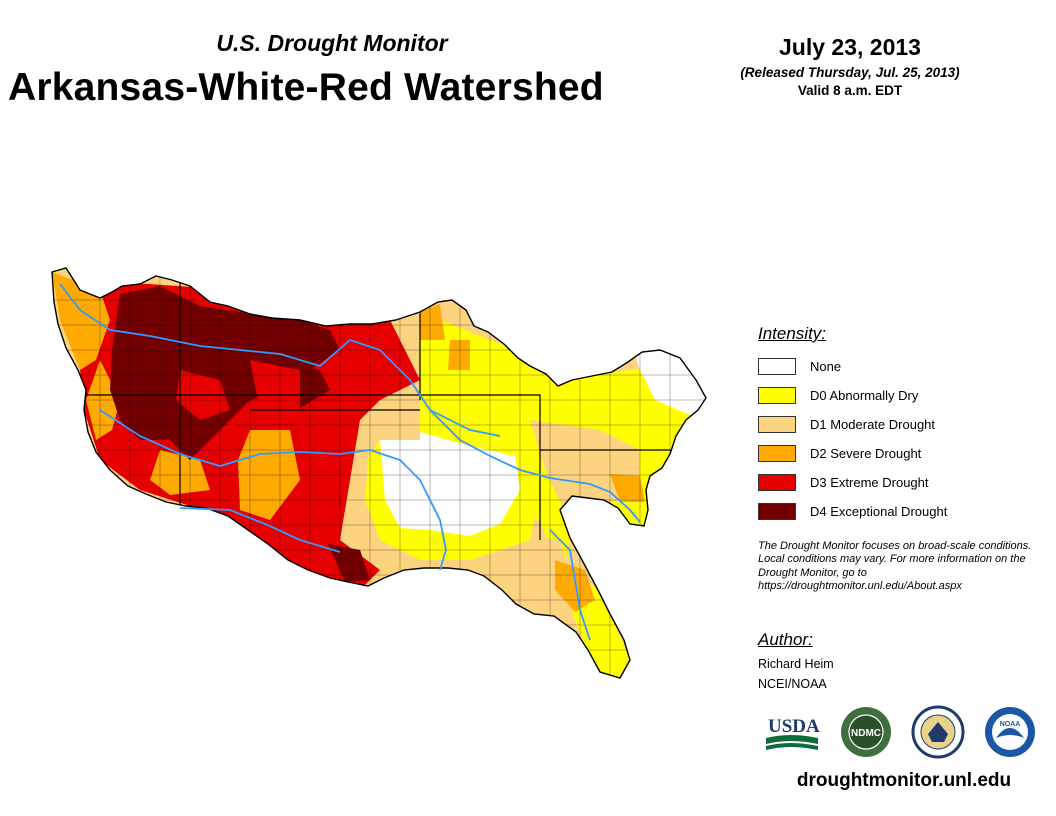  I want to click on map-subtitle: U.S. Drought Monitor, so click(332, 43).